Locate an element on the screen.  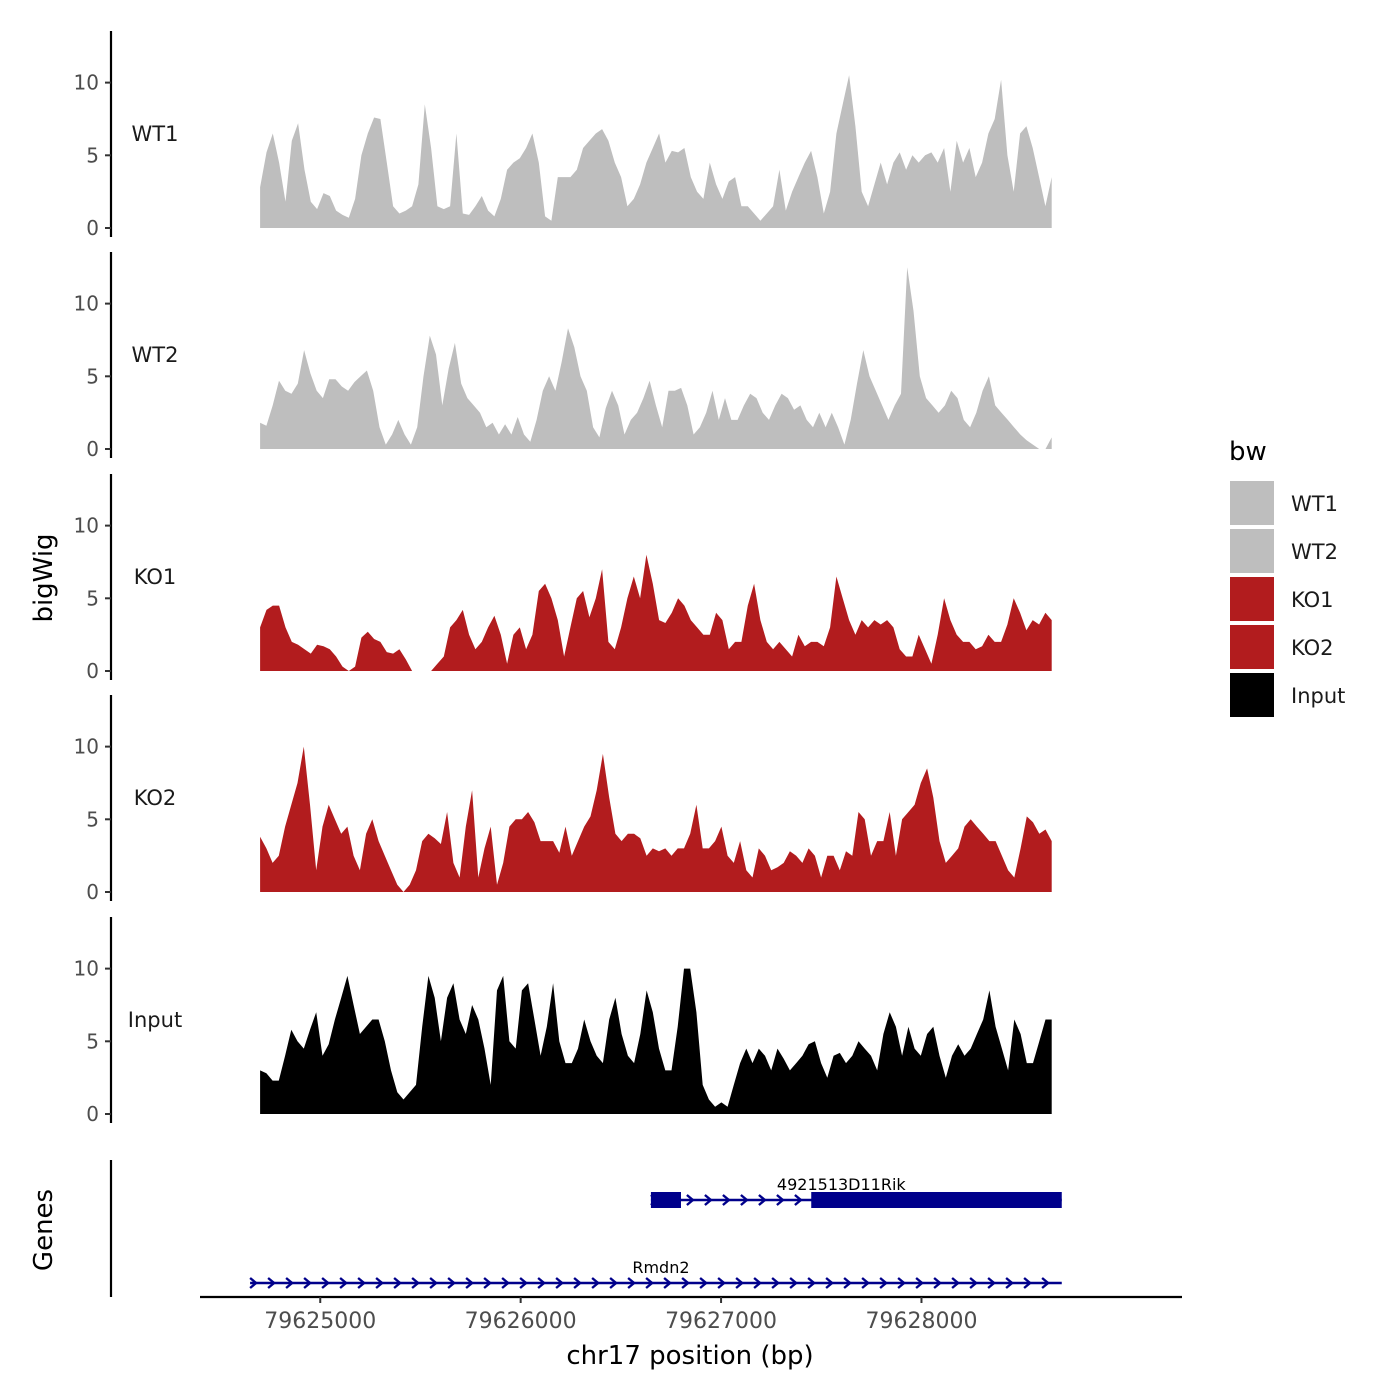
x-tick-label-79627000: 79627000 is located at coordinates (721, 1321).